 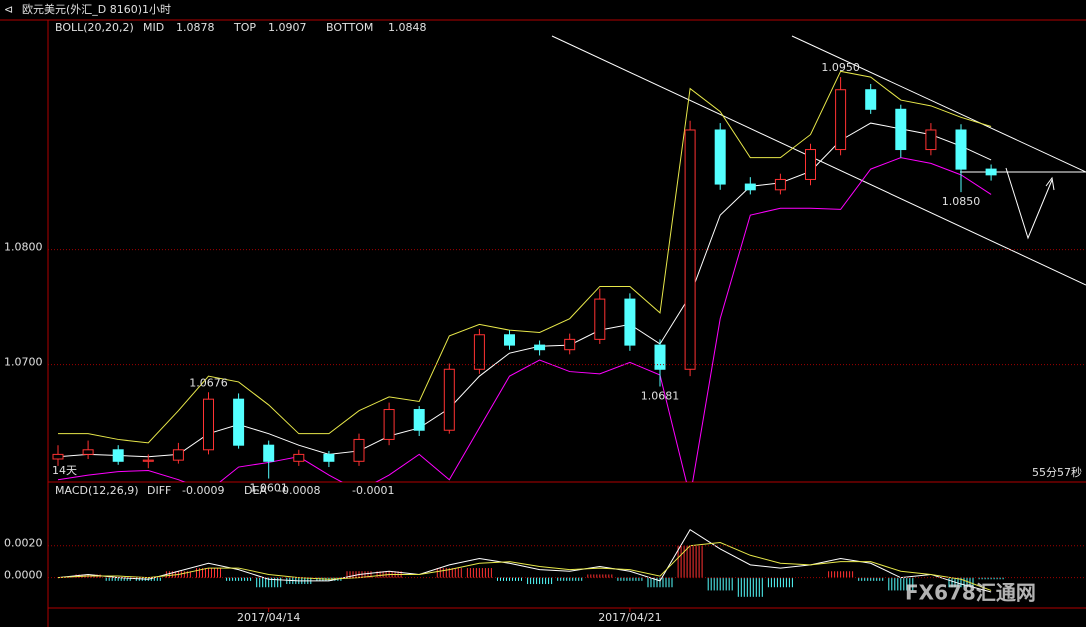 What do you see at coordinates (23, 575) in the screenshot?
I see `y-tick-label: 0.0000` at bounding box center [23, 575].